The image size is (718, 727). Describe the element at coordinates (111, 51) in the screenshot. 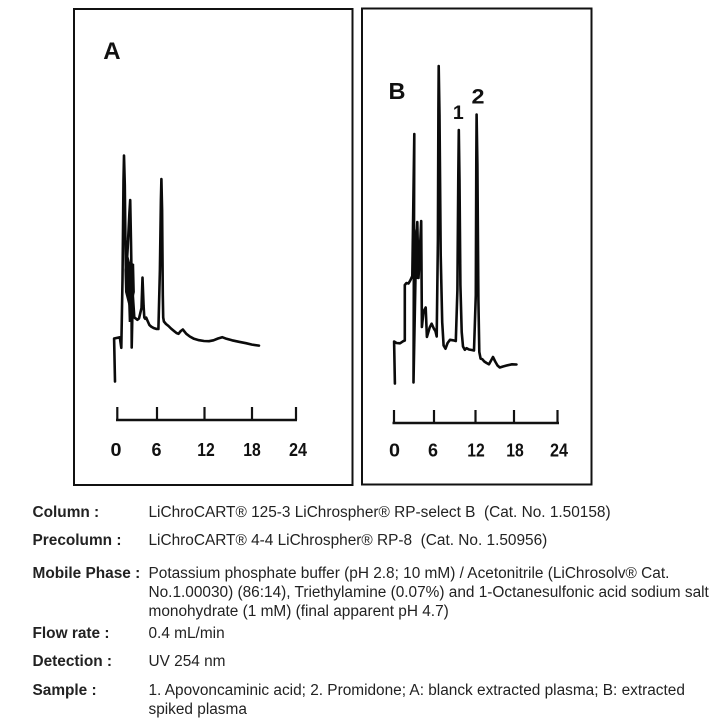

I see `svg-text: A` at that location.